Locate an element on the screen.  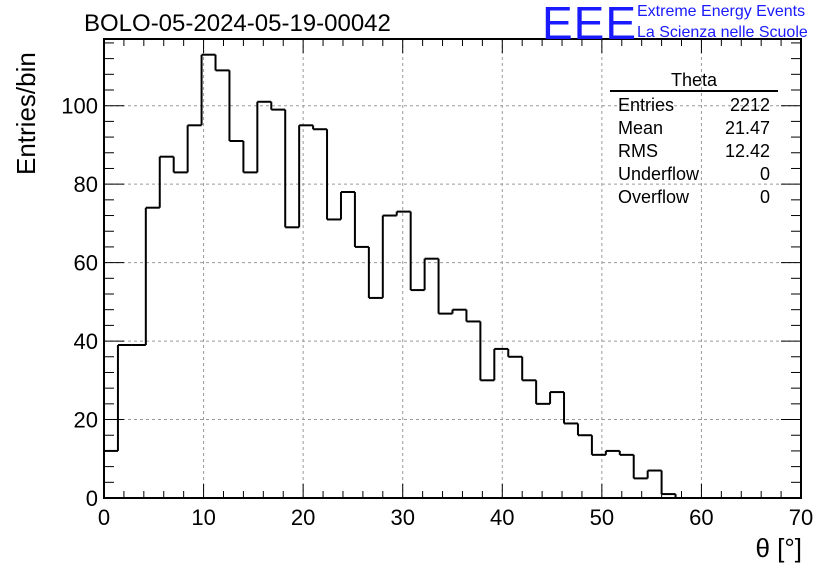
logo-line-1: Extreme Energy Events is located at coordinates (721, 11).